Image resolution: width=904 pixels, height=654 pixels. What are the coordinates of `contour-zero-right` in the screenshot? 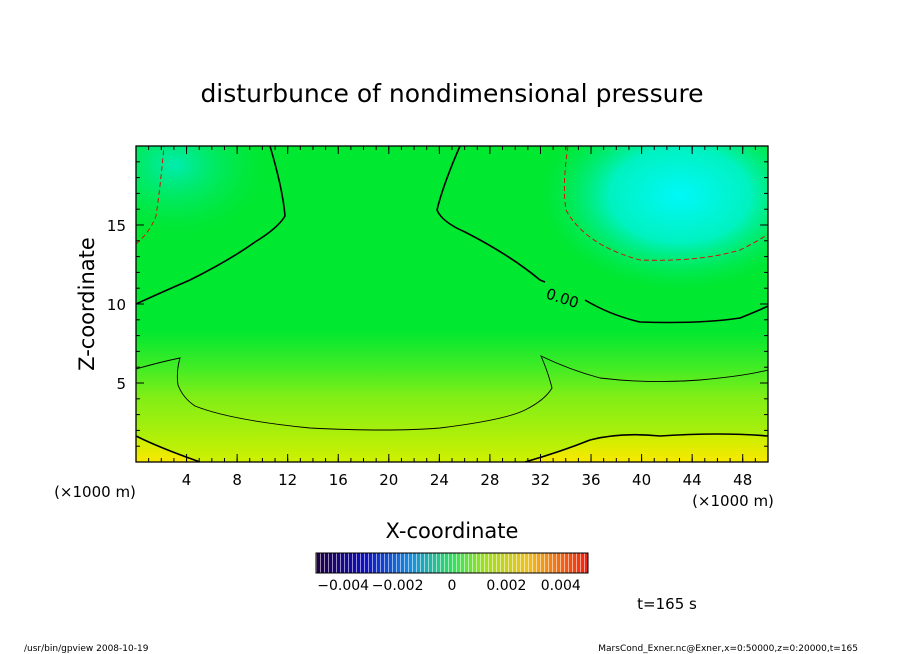 It's located at (602, 235).